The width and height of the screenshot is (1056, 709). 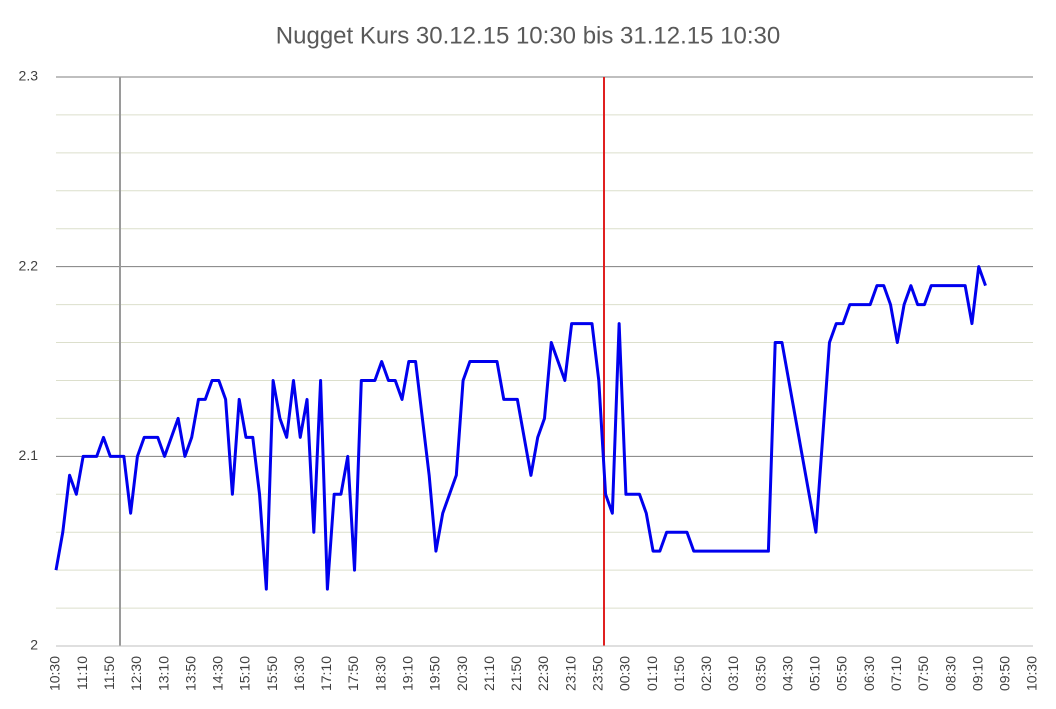 What do you see at coordinates (218, 673) in the screenshot?
I see `x-tick-label: 14:30` at bounding box center [218, 673].